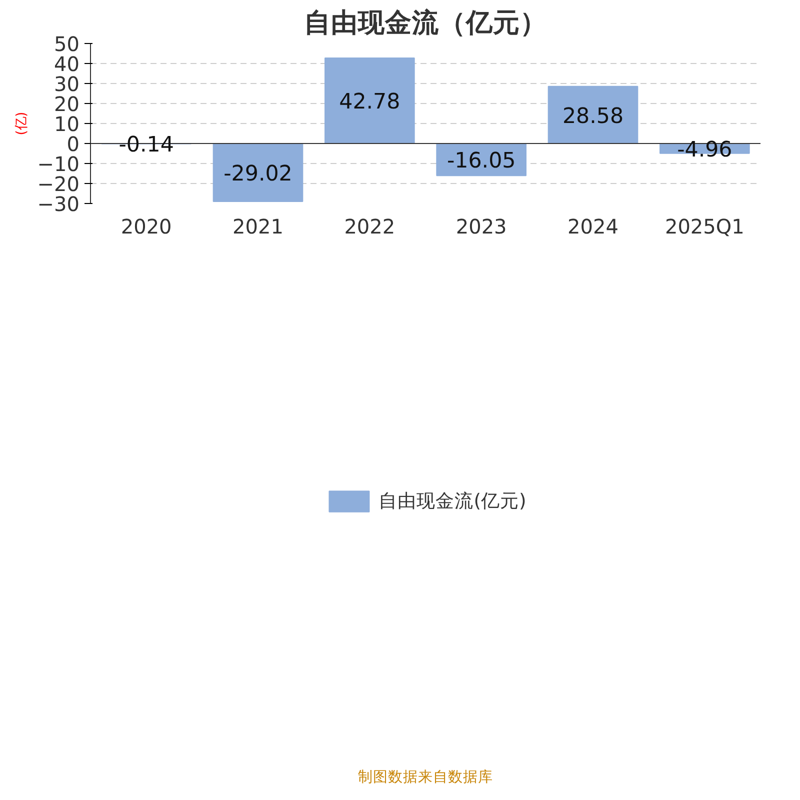 This screenshot has height=800, width=800. What do you see at coordinates (258, 226) in the screenshot?
I see `x-tick-label: 2021` at bounding box center [258, 226].